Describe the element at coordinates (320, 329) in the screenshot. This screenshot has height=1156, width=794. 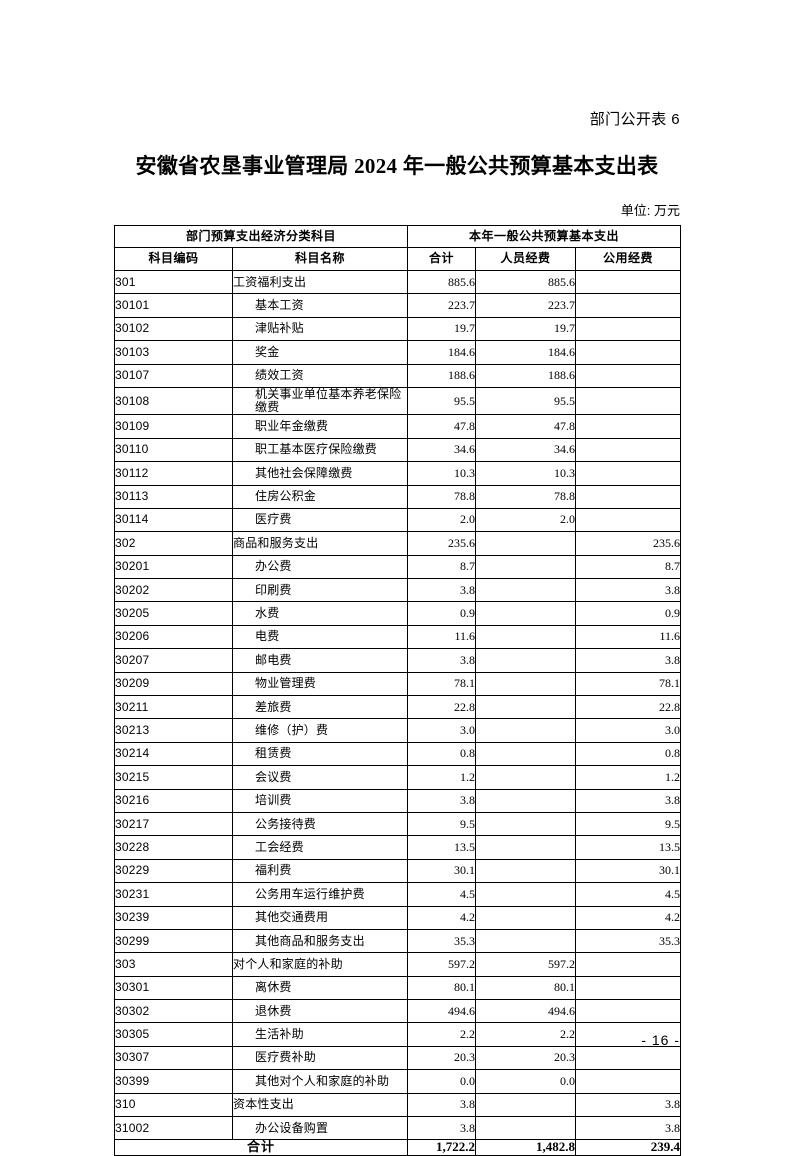
I see `cell-name: 津贴补贴` at that location.